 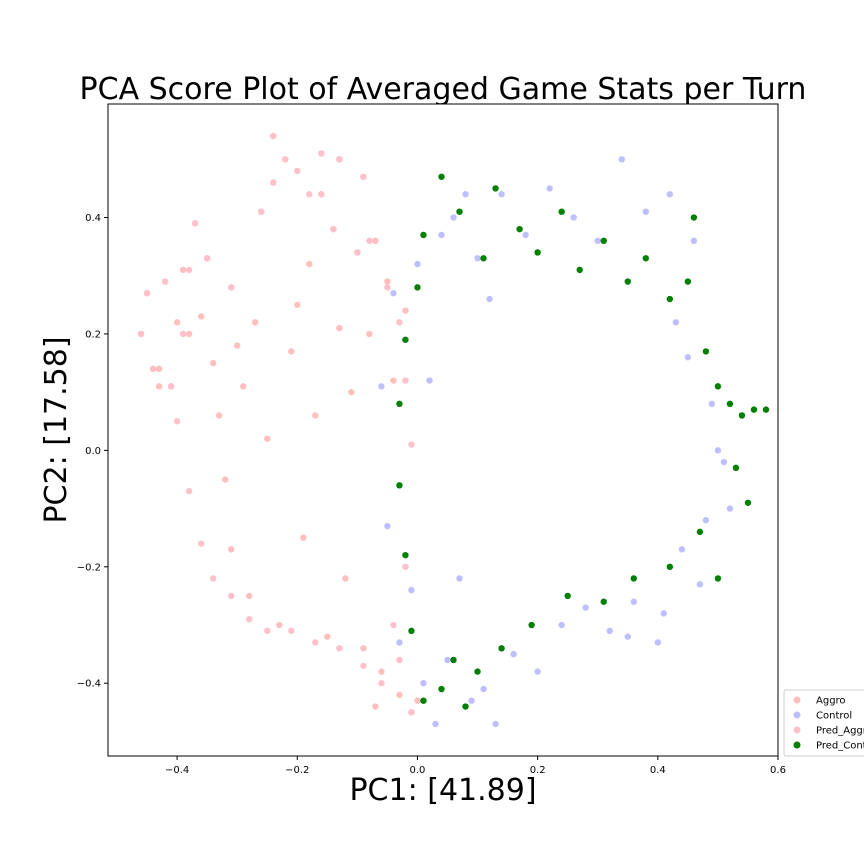 I want to click on y-tick-label: −0.4, so click(x=89, y=684).